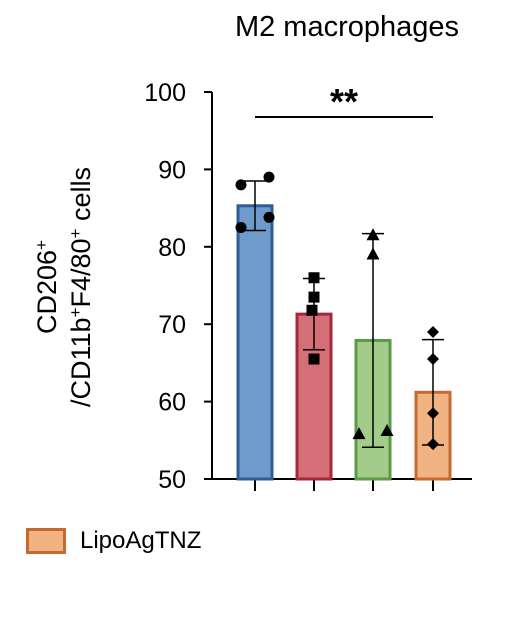 This screenshot has height=624, width=526. What do you see at coordinates (172, 248) in the screenshot?
I see `y-tick-label: 80` at bounding box center [172, 248].